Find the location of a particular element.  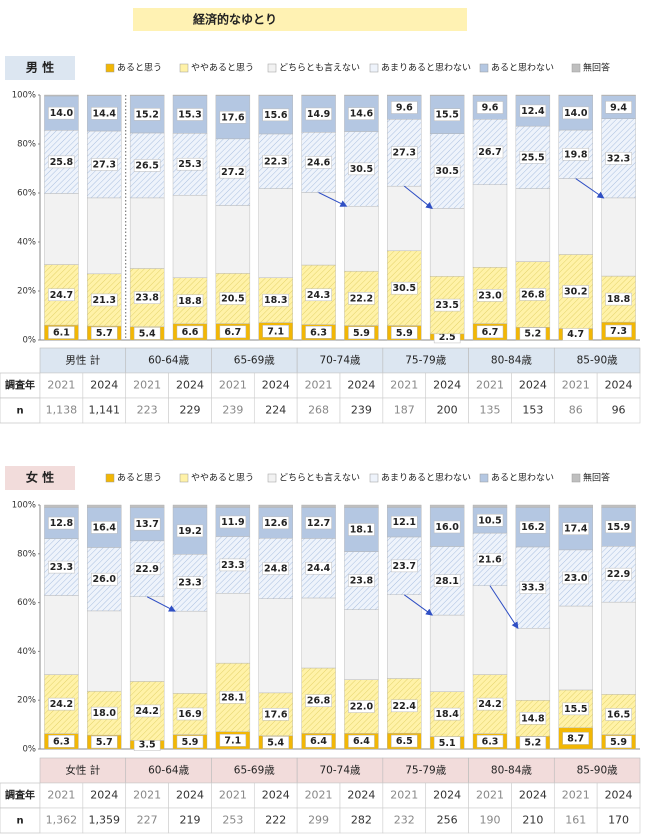

data-label: 9.6 is located at coordinates (490, 107).